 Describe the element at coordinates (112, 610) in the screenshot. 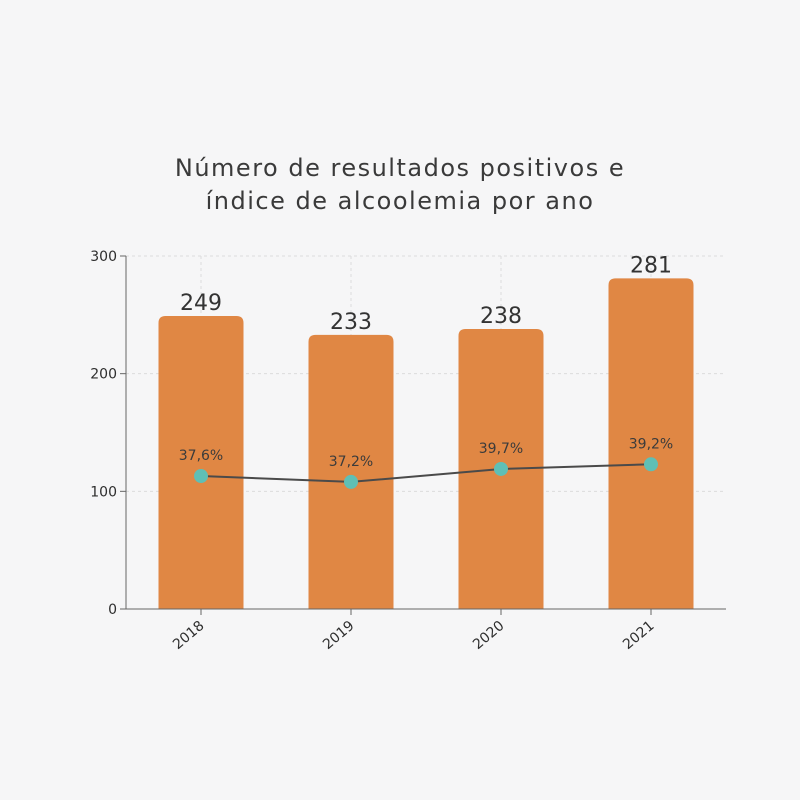

I see `y-tick-label: 0` at that location.